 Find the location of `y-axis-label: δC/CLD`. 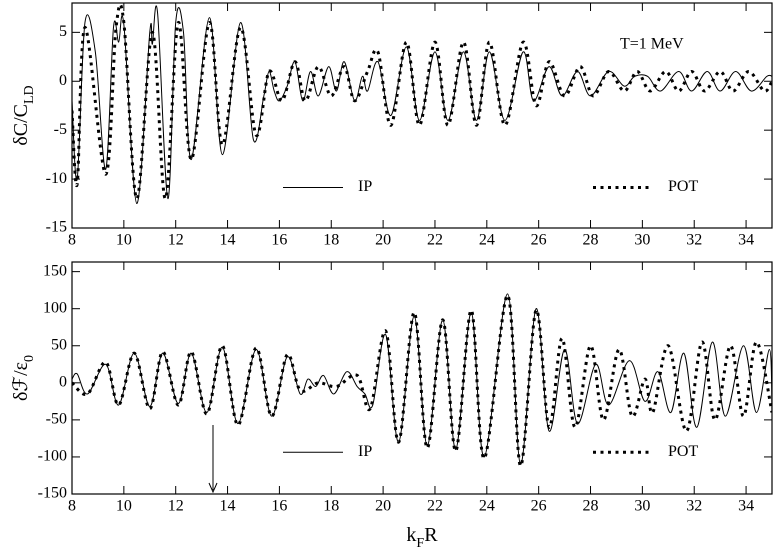

y-axis-label: δC/CLD is located at coordinates (23, 115).